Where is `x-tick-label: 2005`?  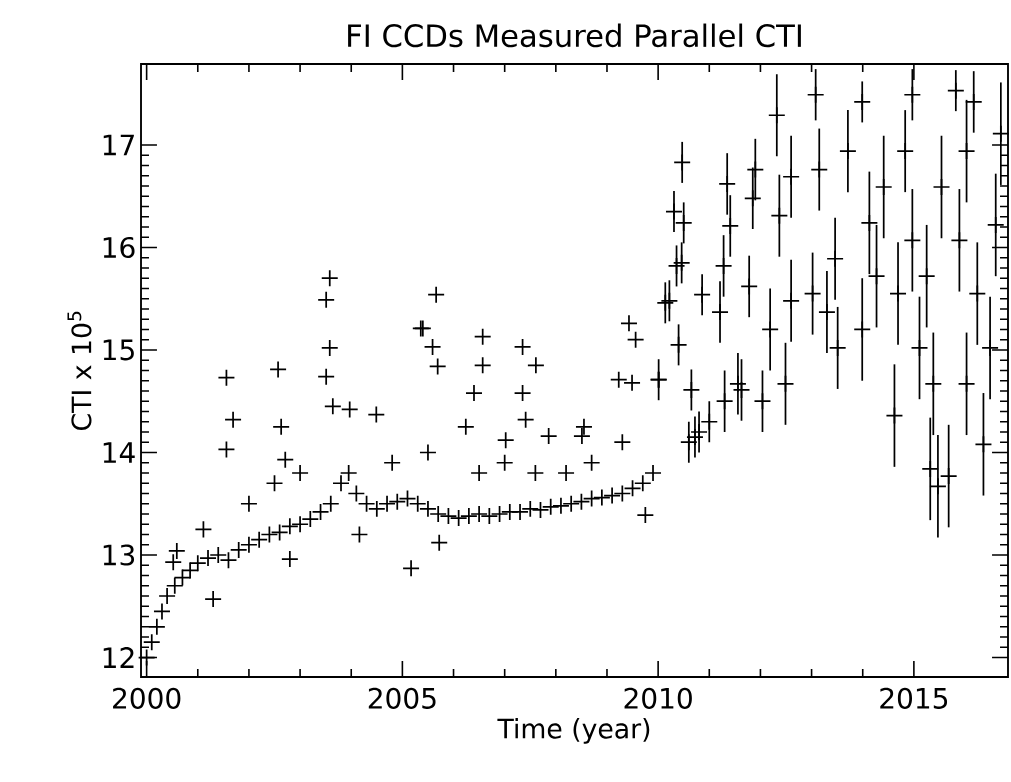
x-tick-label: 2005 is located at coordinates (402, 698).